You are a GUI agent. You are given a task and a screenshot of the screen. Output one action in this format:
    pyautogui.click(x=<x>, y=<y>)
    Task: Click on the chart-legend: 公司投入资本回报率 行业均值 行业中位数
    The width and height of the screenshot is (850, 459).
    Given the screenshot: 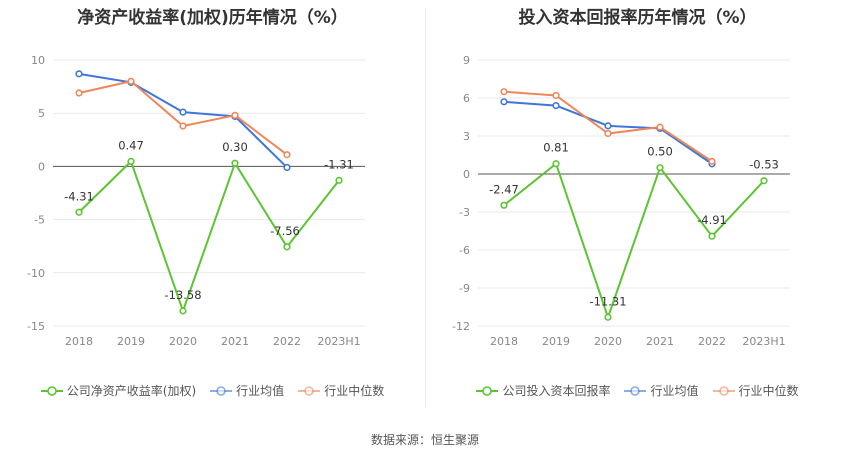 What is the action you would take?
    pyautogui.click(x=637, y=390)
    